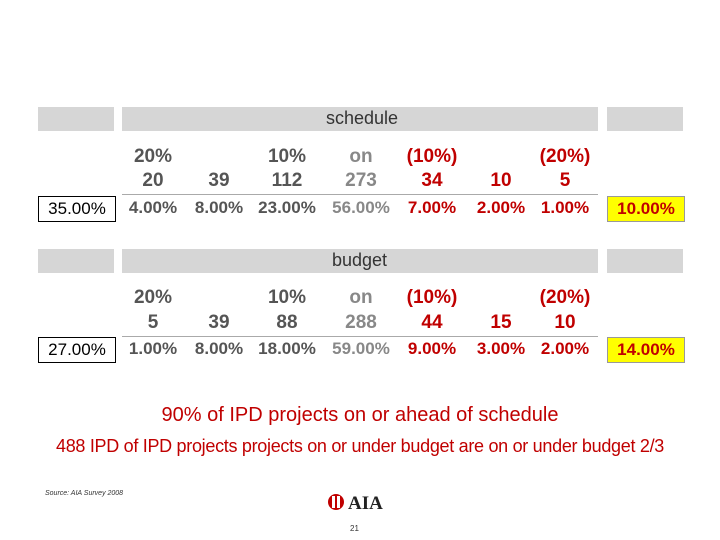 The width and height of the screenshot is (720, 540). Describe the element at coordinates (432, 180) in the screenshot. I see `schedule-count-5: 34` at that location.